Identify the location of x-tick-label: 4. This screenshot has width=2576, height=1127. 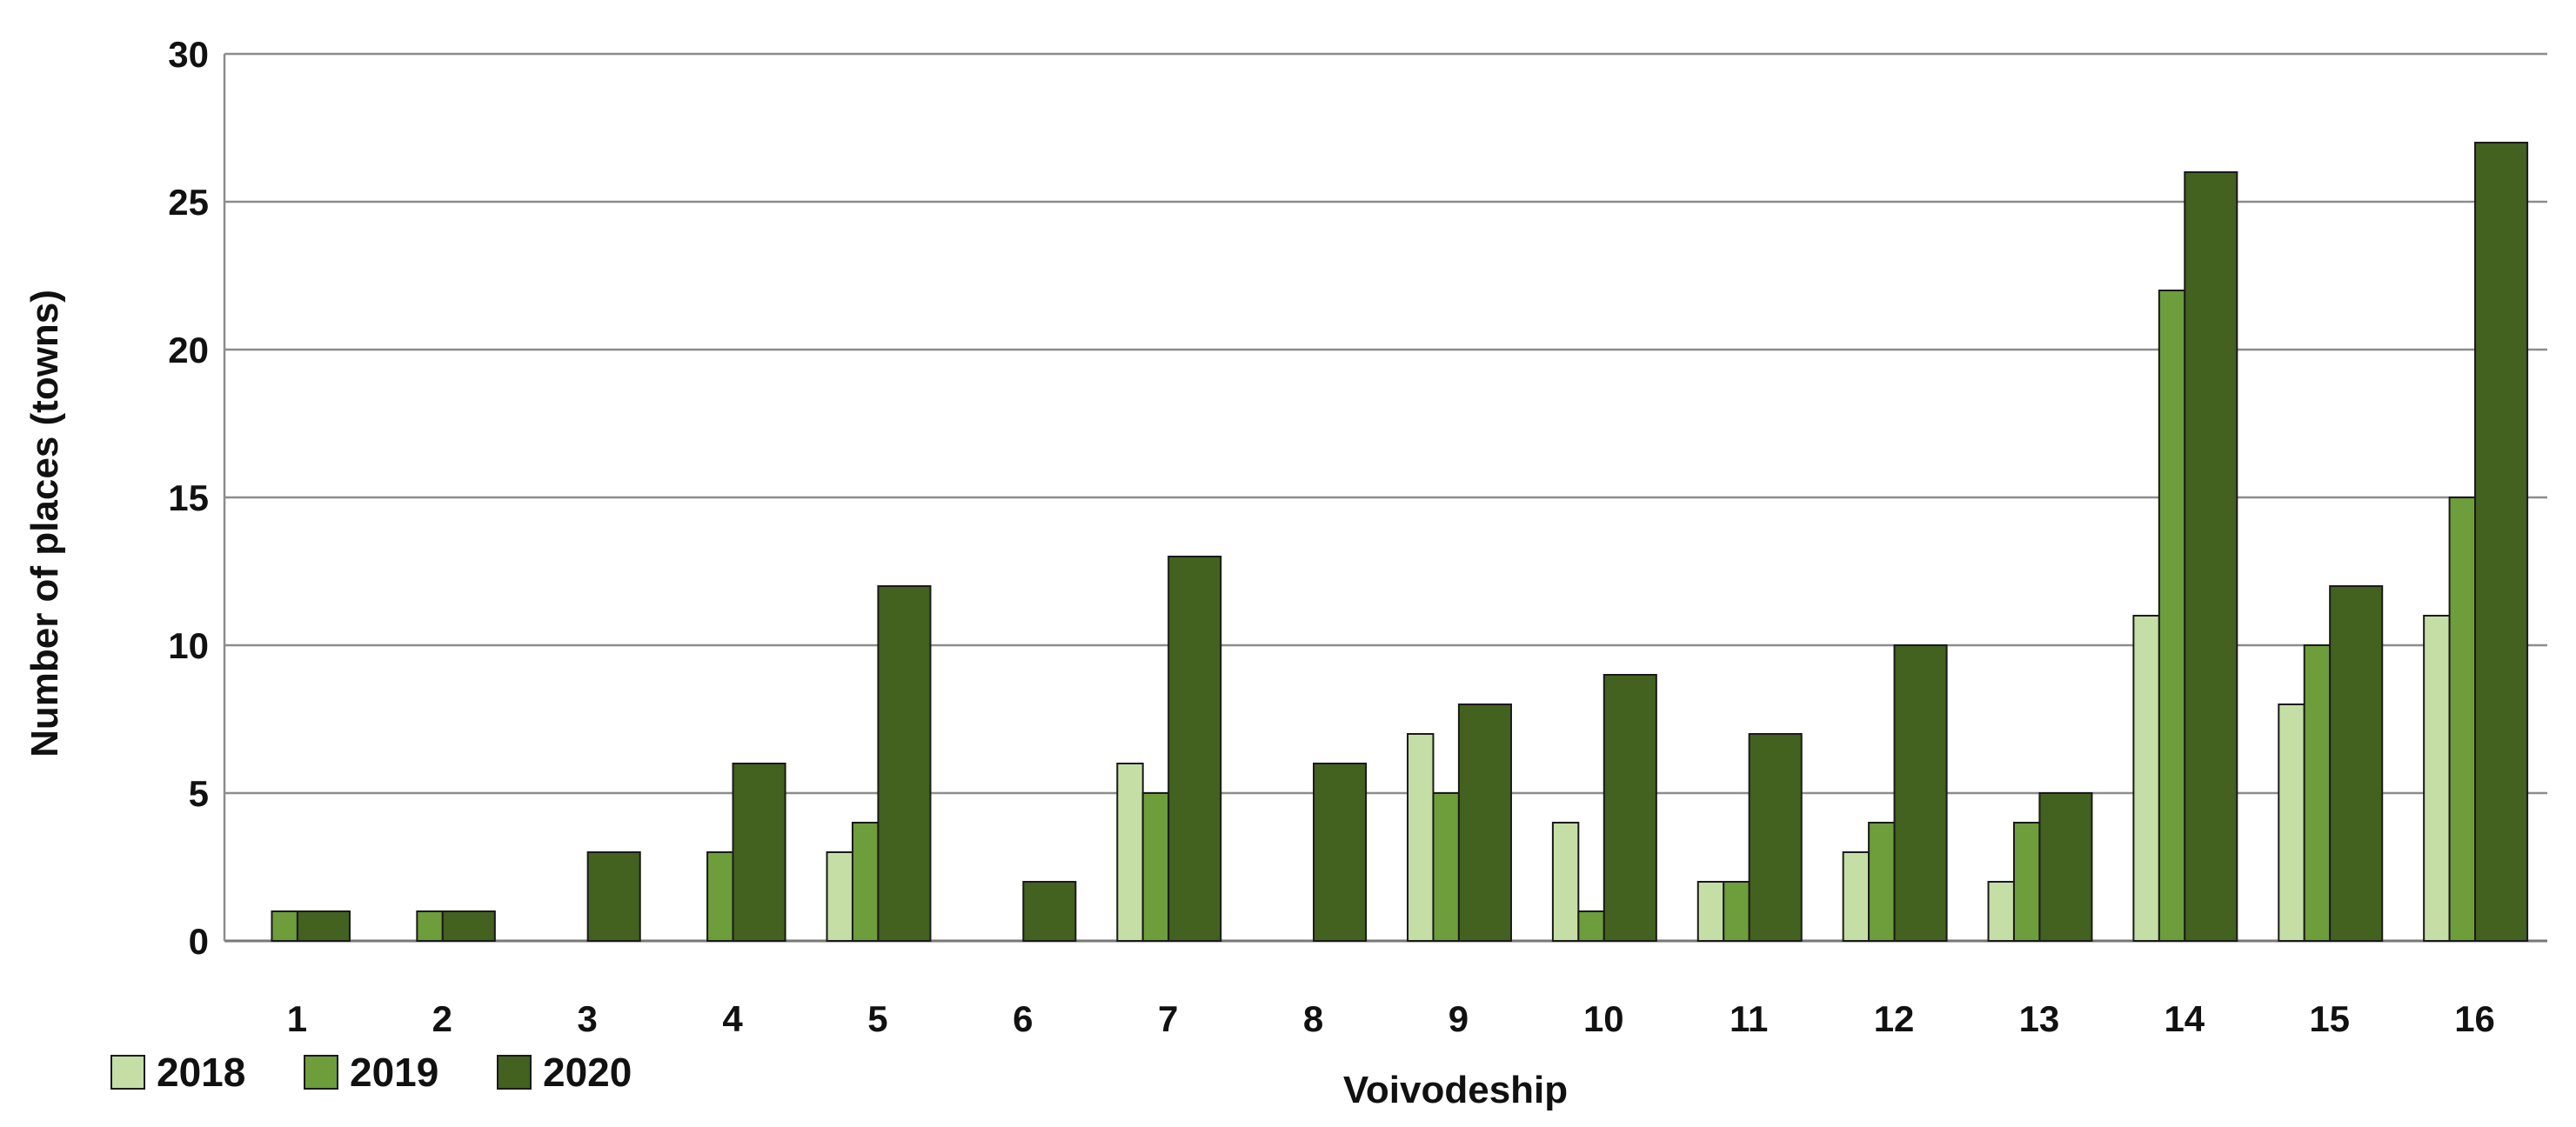
(732, 1019).